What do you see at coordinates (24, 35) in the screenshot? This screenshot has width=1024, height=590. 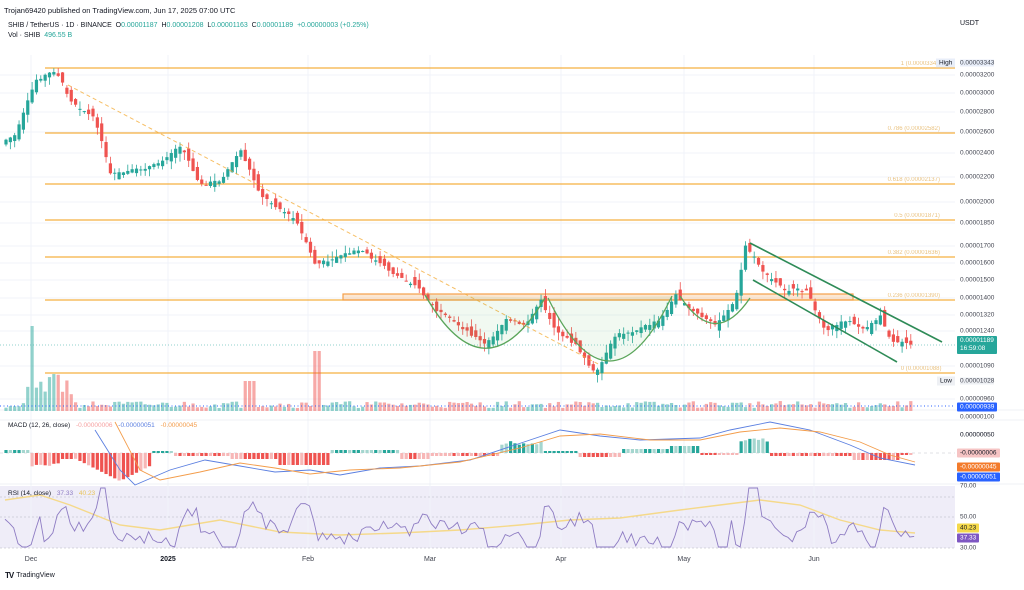 I see `volume-label: Vol · SHIB` at bounding box center [24, 35].